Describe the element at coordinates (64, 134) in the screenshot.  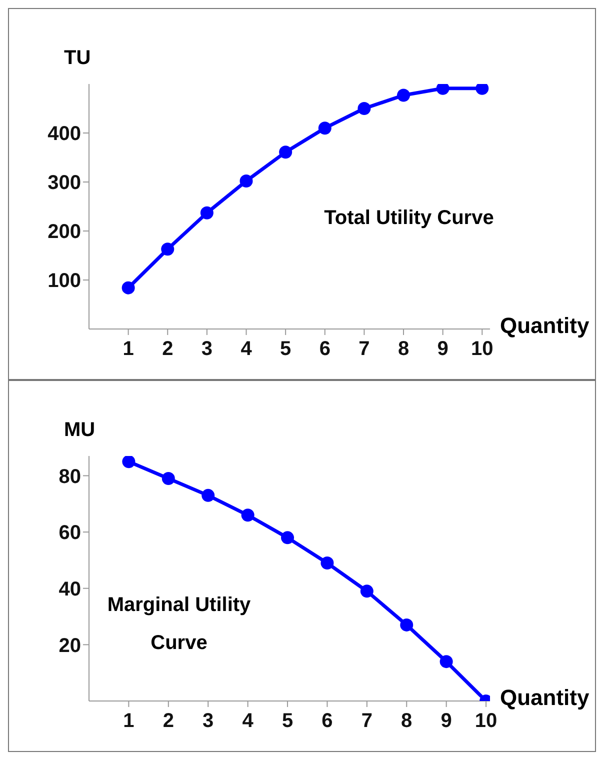
I see `y-tick-label: 400` at that location.